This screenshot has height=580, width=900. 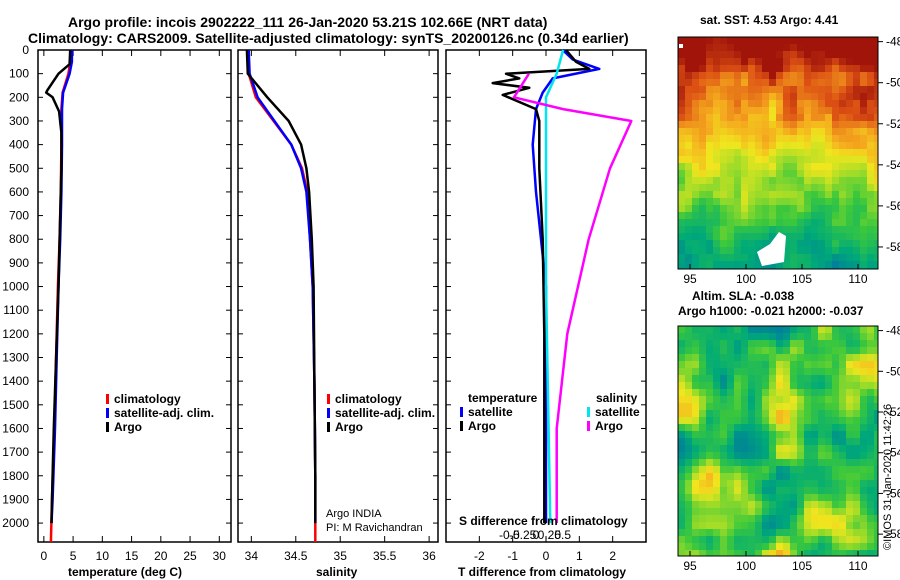 What do you see at coordinates (15, 334) in the screenshot?
I see `depth-tick-label: 1200` at bounding box center [15, 334].